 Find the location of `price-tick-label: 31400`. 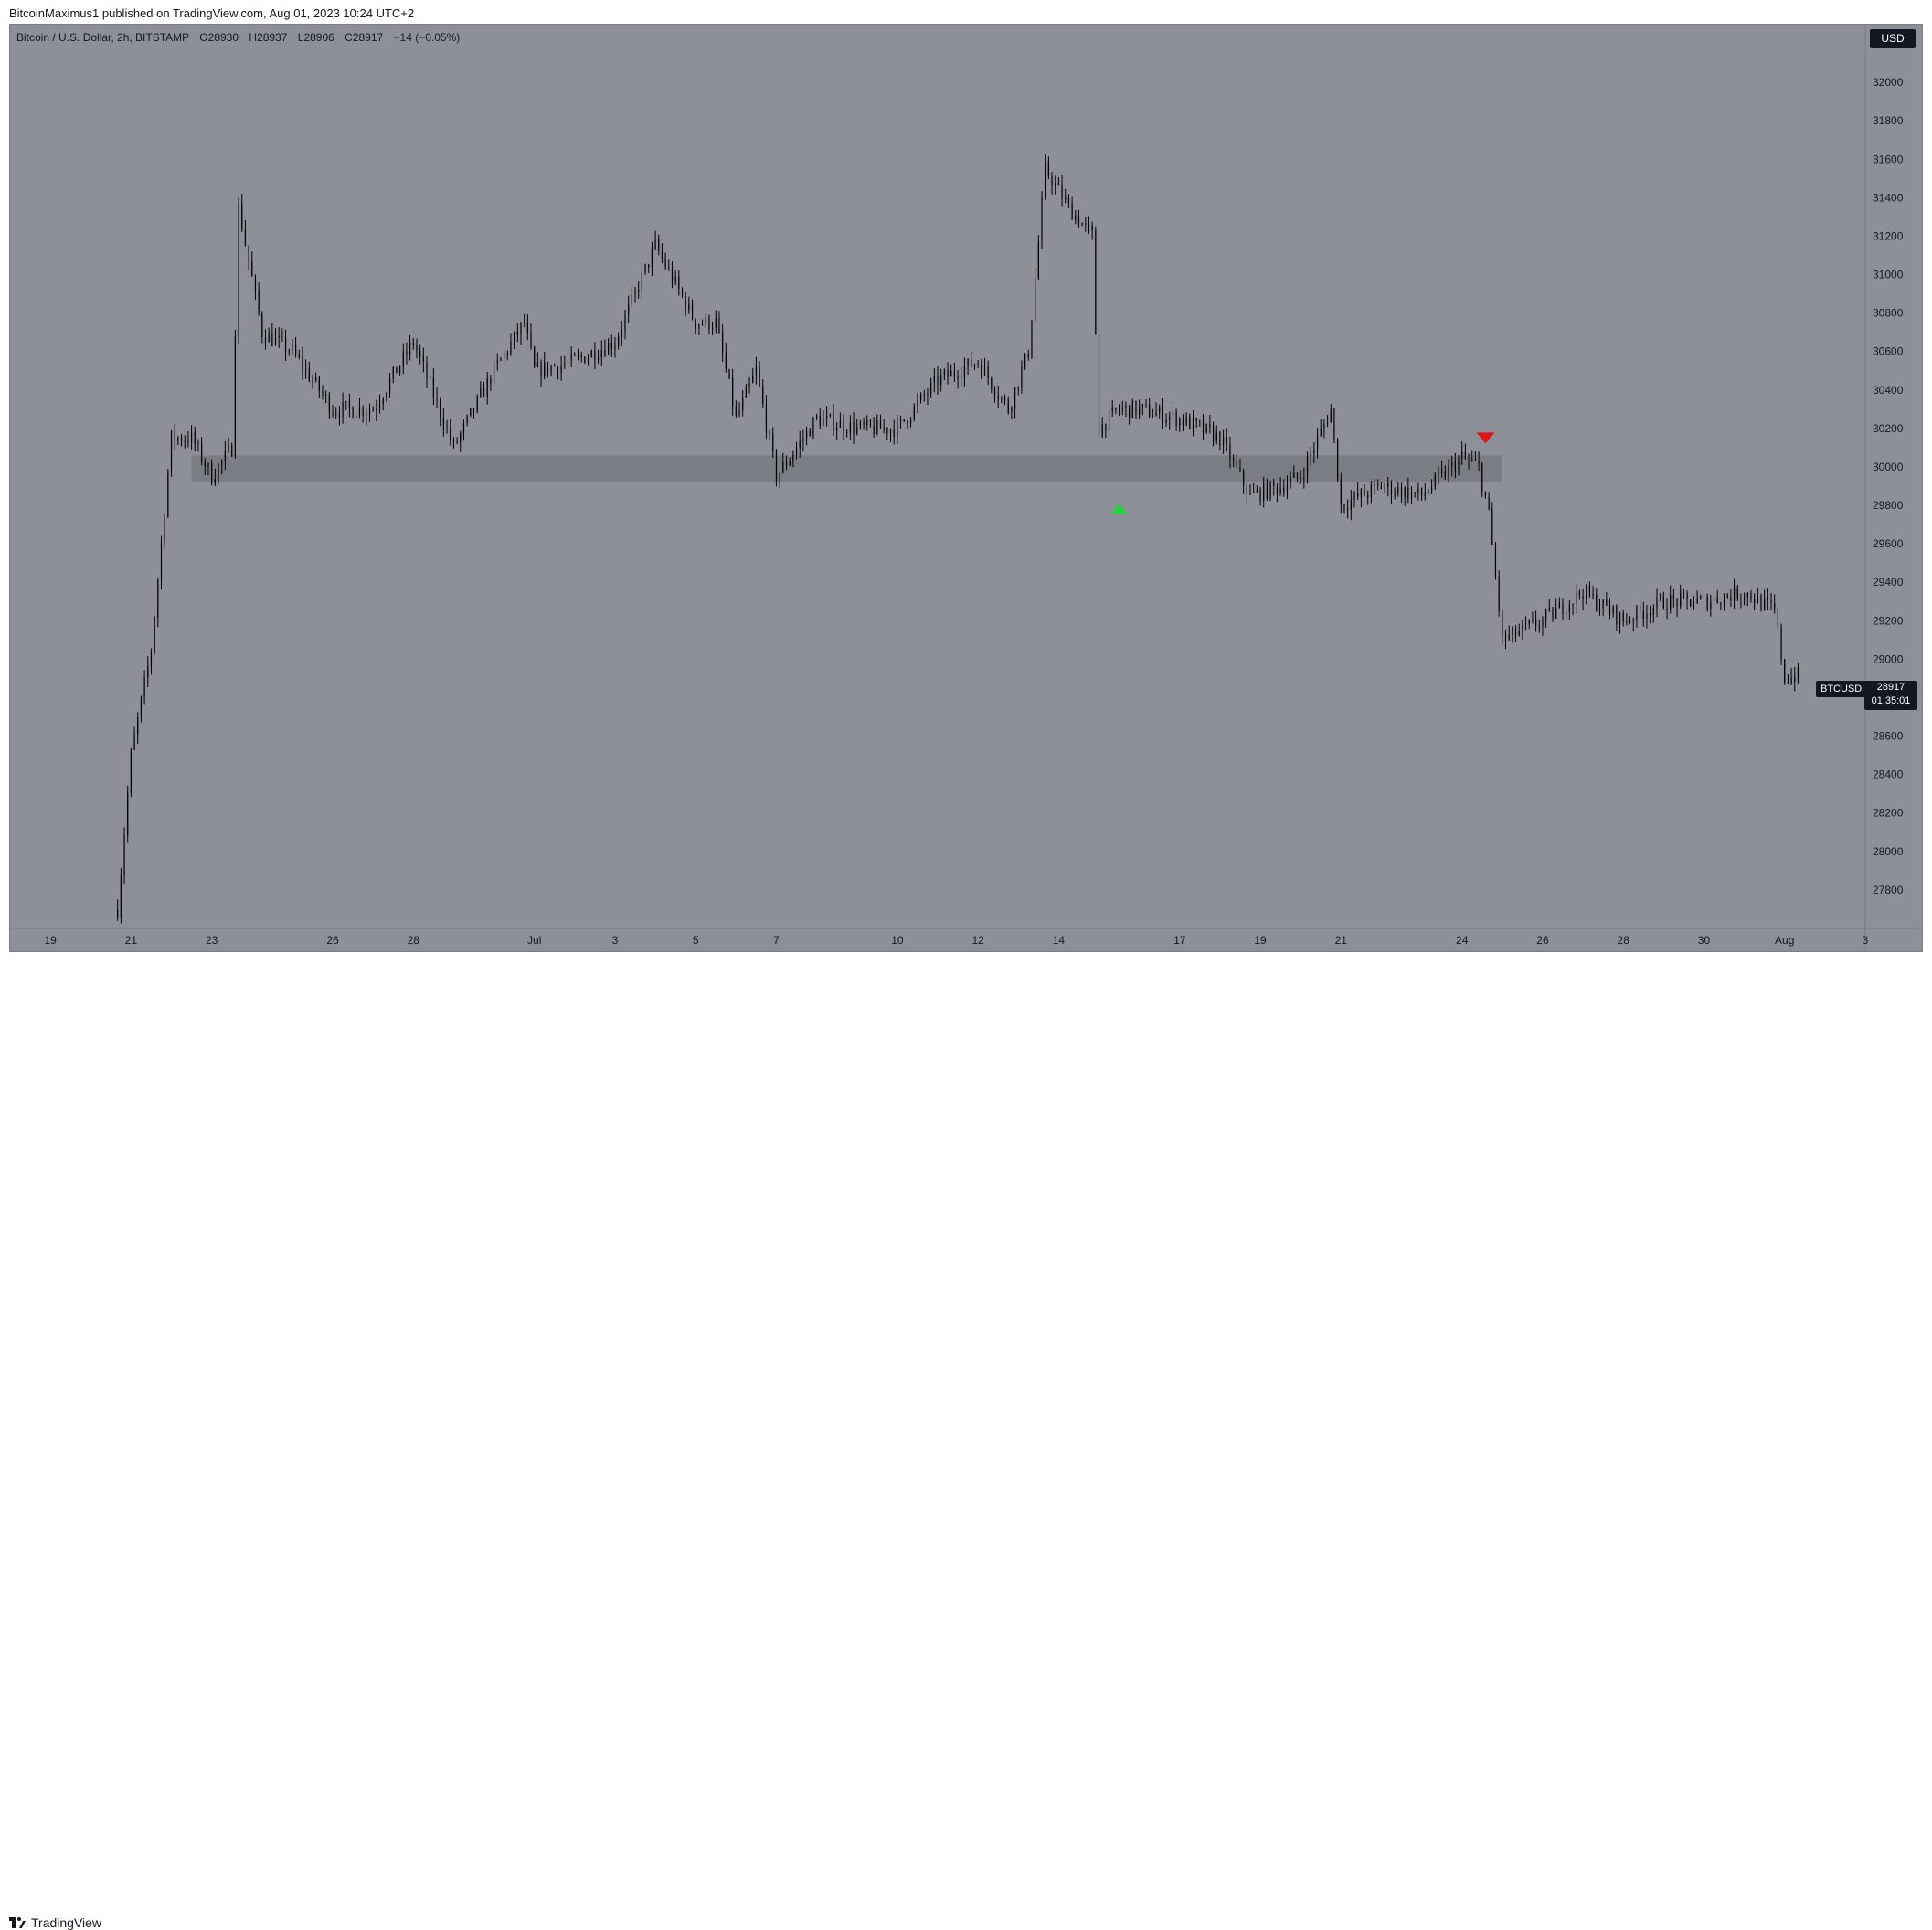

price-tick-label: 31400 is located at coordinates (1888, 197).